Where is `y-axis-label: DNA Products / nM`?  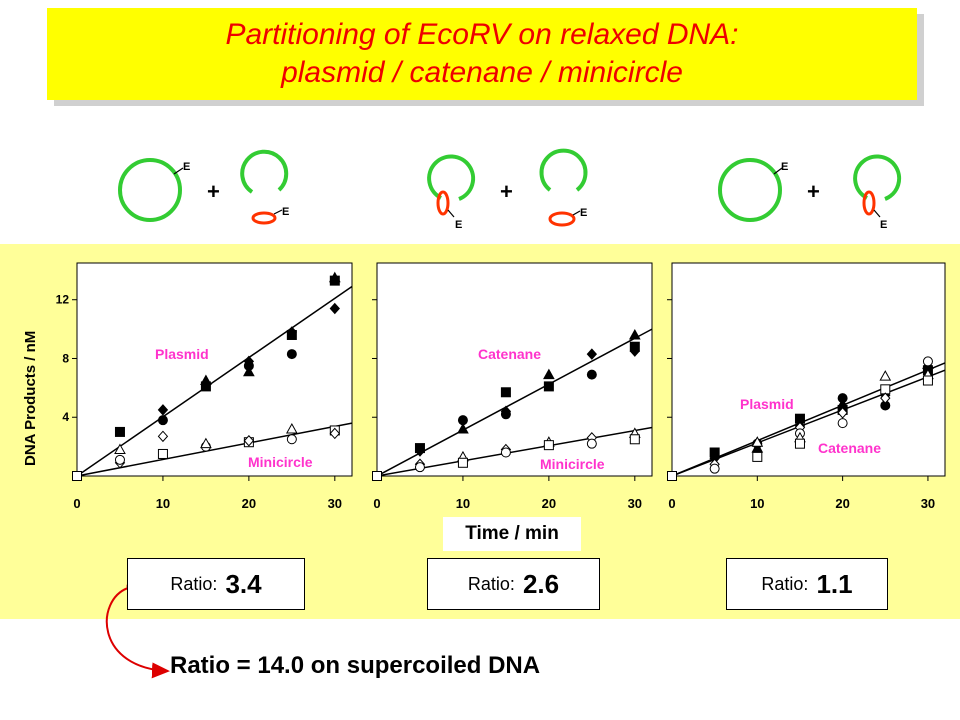 y-axis-label: DNA Products / nM is located at coordinates (30, 398).